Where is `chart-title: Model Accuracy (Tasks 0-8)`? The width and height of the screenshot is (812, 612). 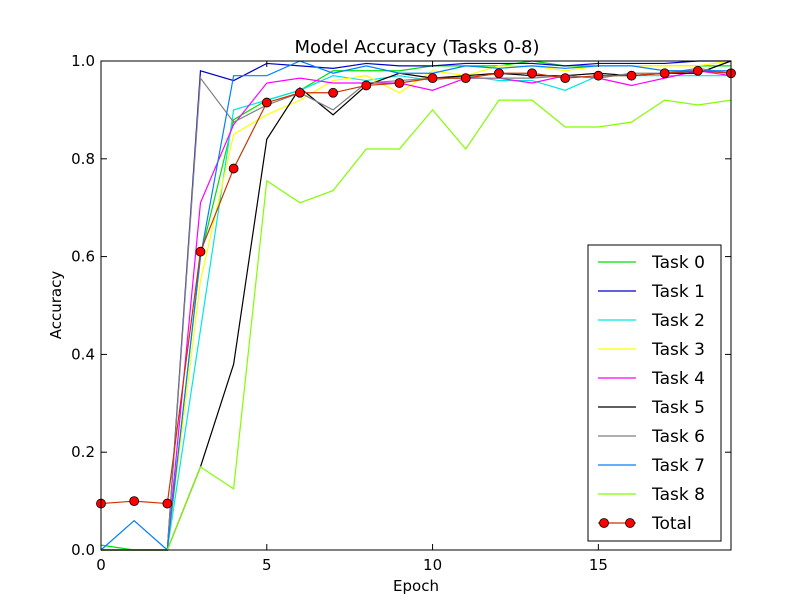 chart-title: Model Accuracy (Tasks 0-8) is located at coordinates (416, 47).